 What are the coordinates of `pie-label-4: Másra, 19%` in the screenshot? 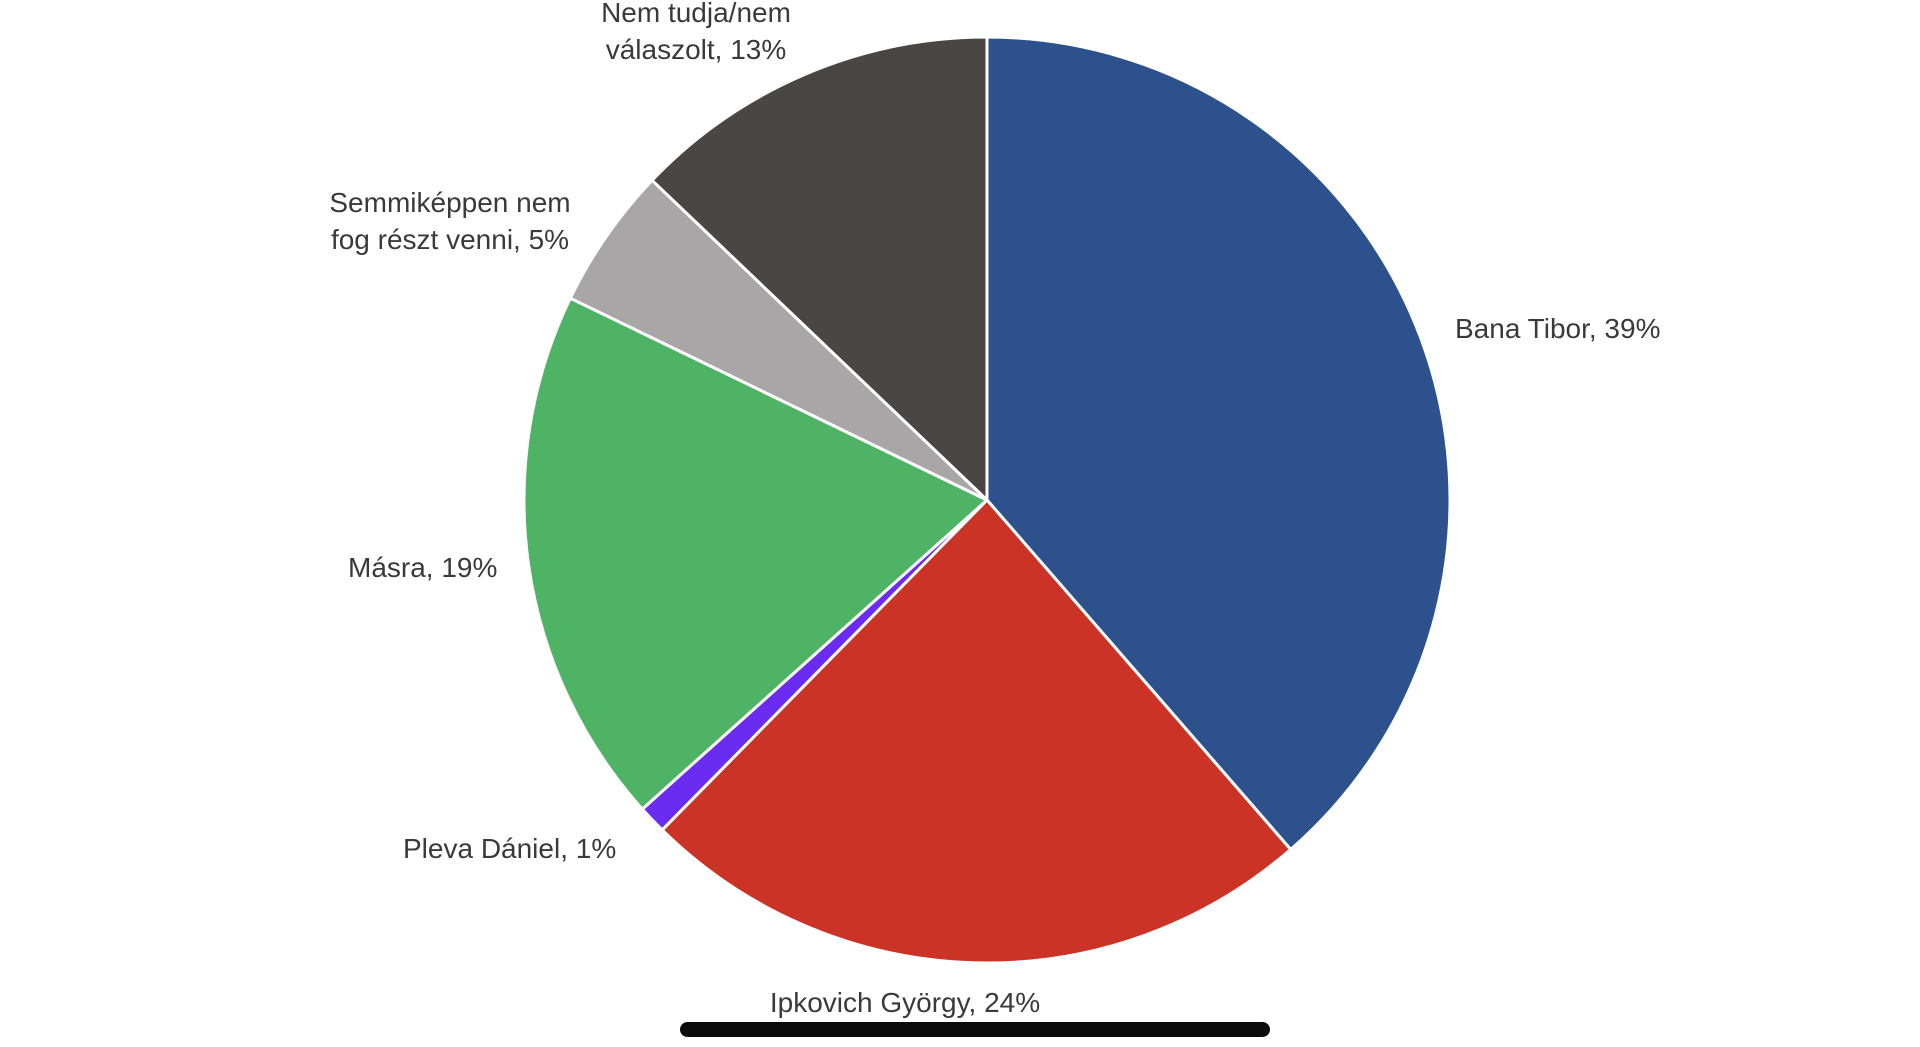 It's located at (422, 567).